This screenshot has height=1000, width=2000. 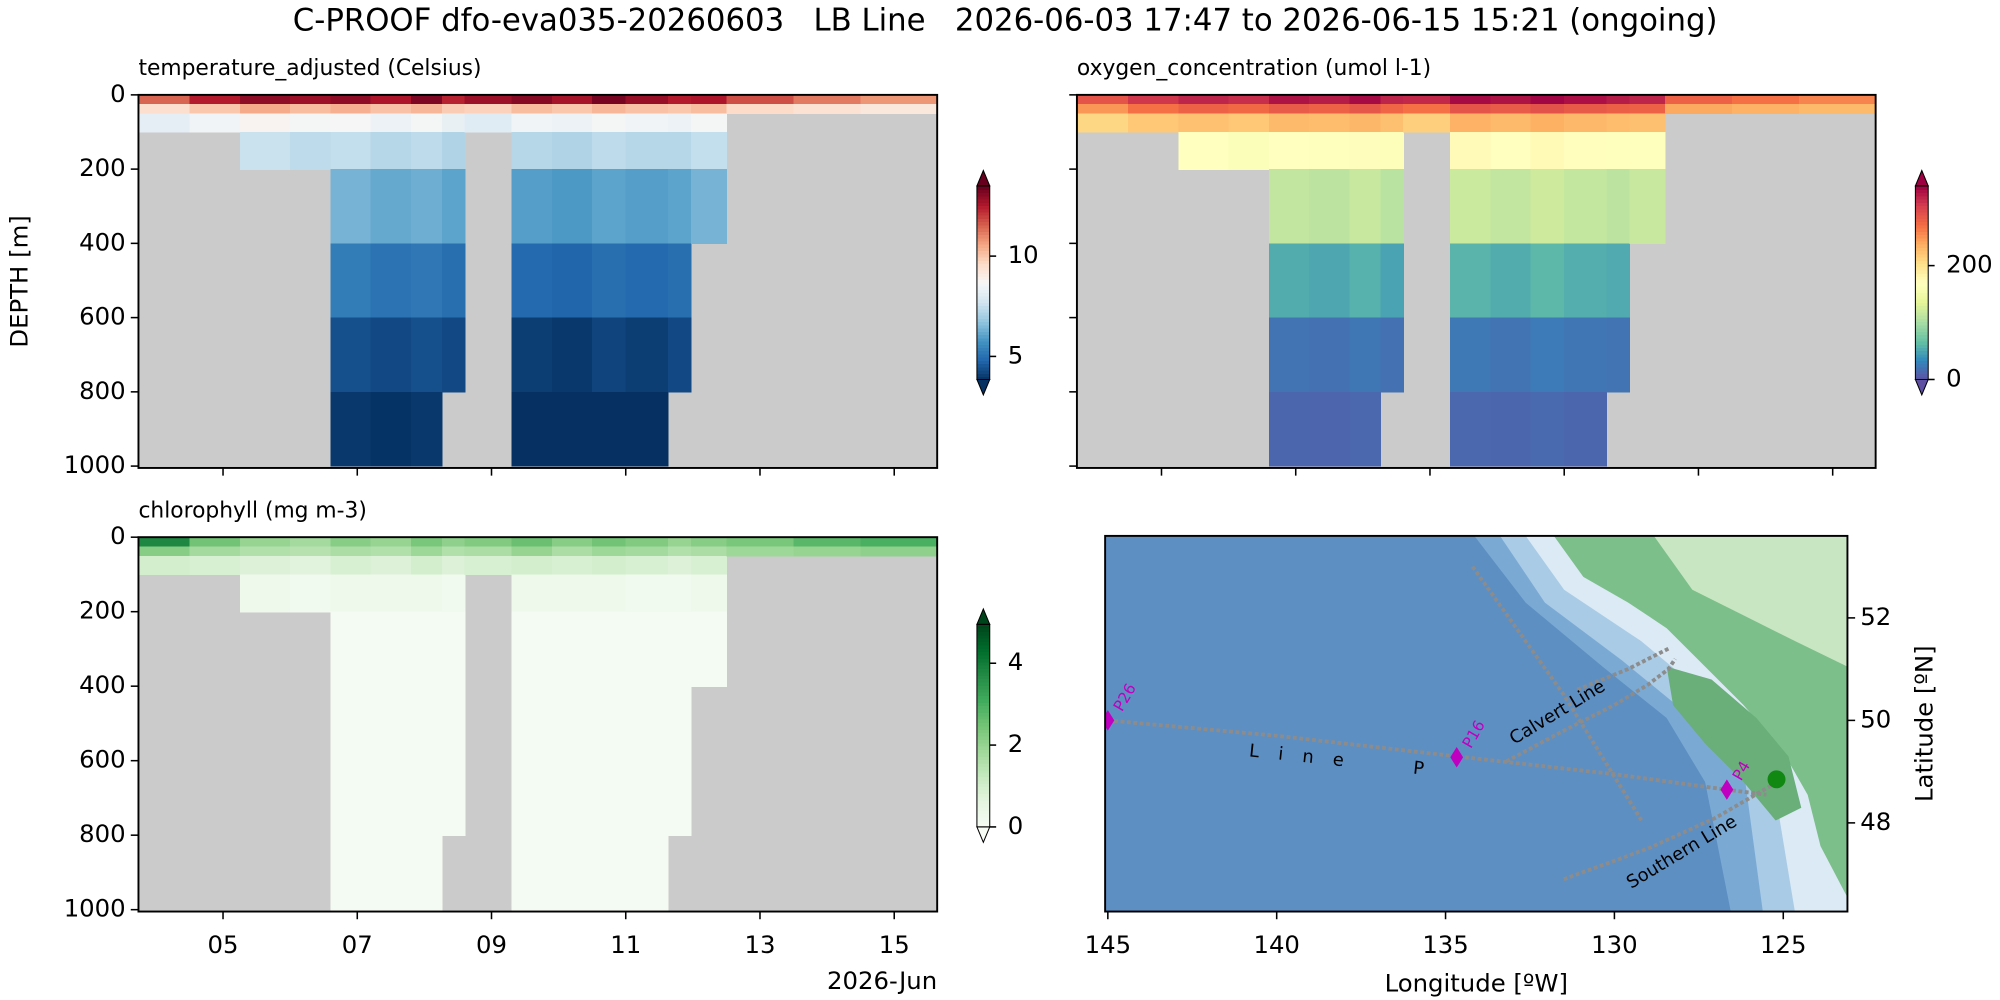 I want to click on y-tick-label: 52, so click(x=1875, y=616).